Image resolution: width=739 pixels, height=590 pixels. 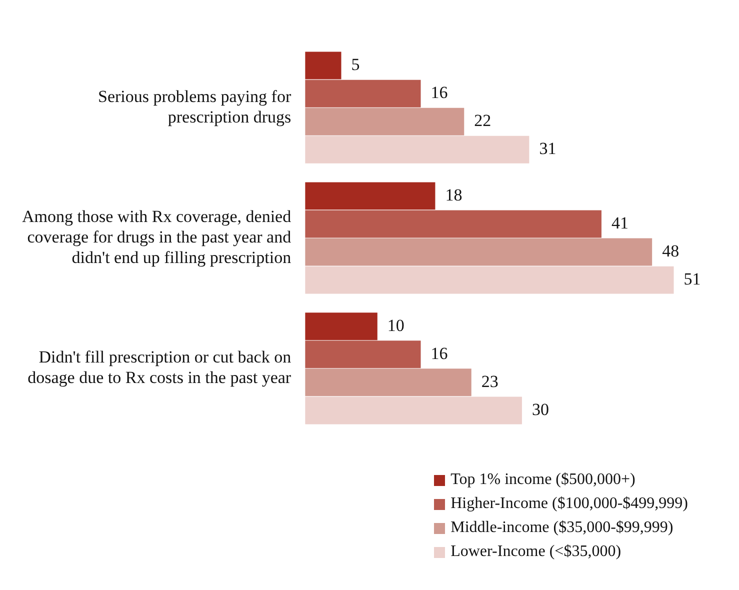 I want to click on data-label: 51, so click(x=692, y=279).